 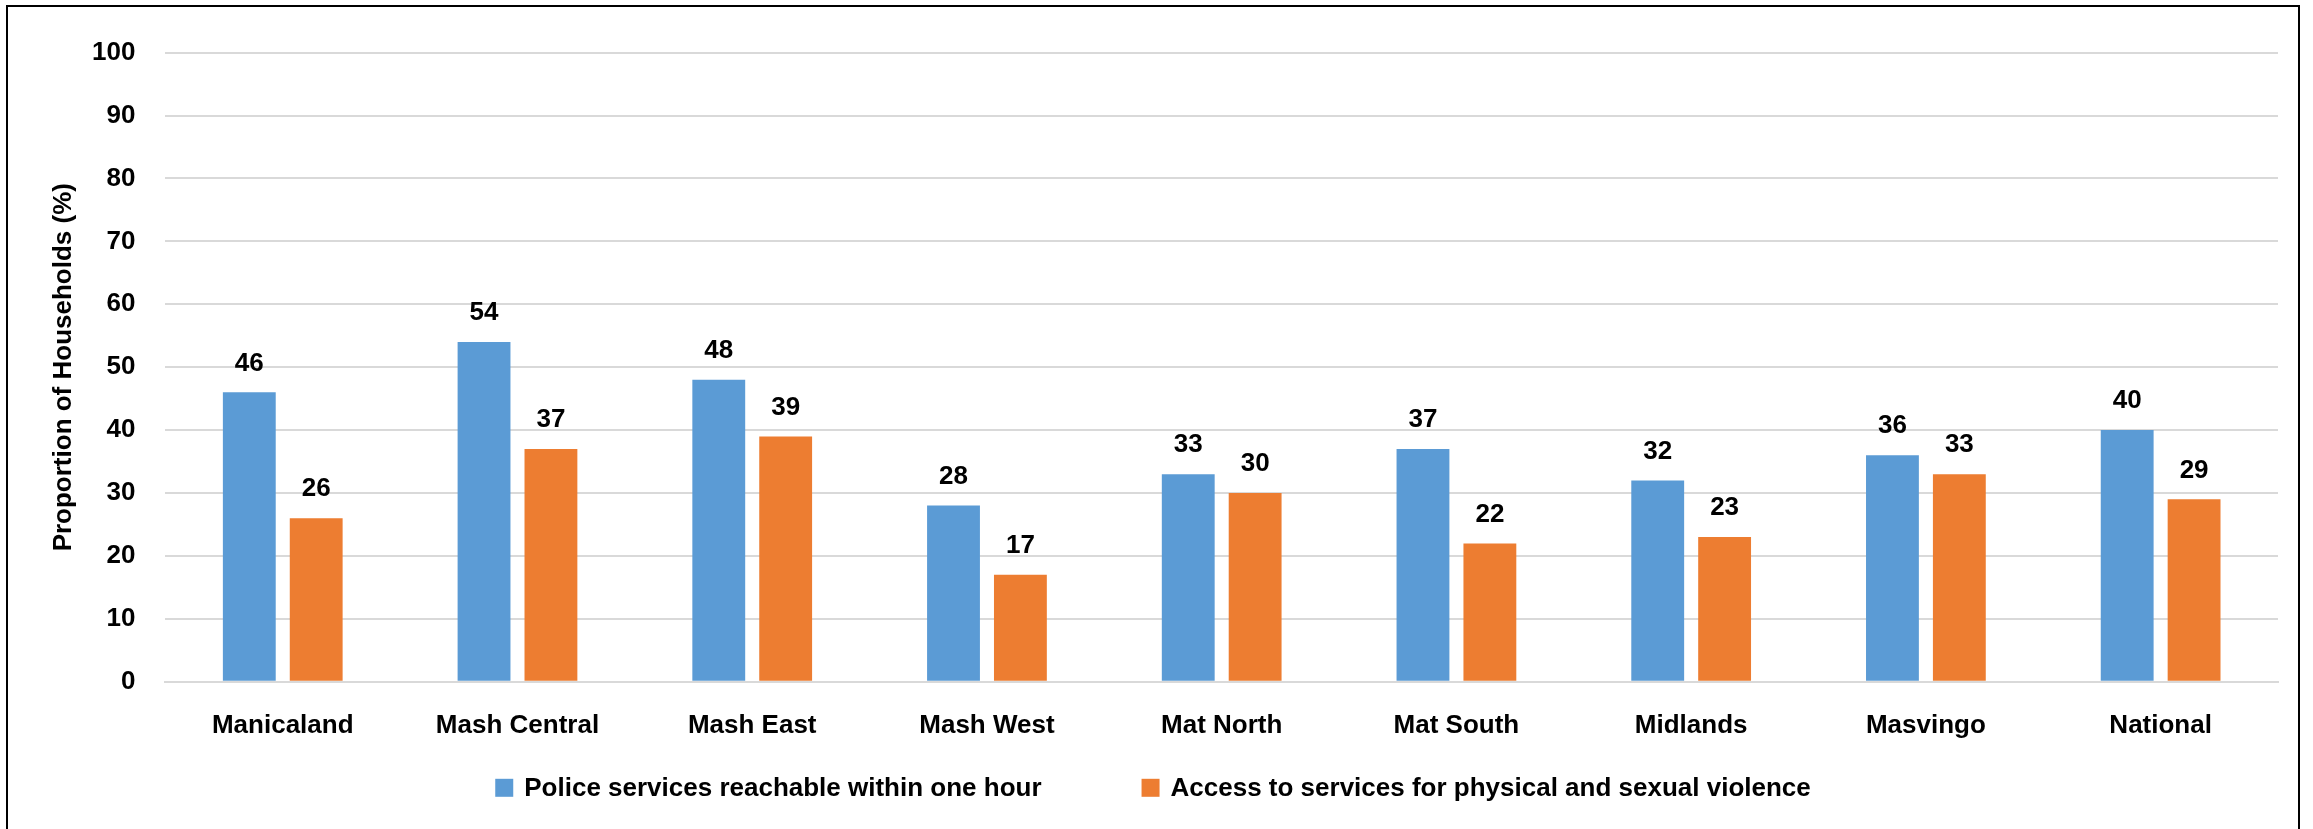 I want to click on x-tick-label: National, so click(x=2160, y=723).